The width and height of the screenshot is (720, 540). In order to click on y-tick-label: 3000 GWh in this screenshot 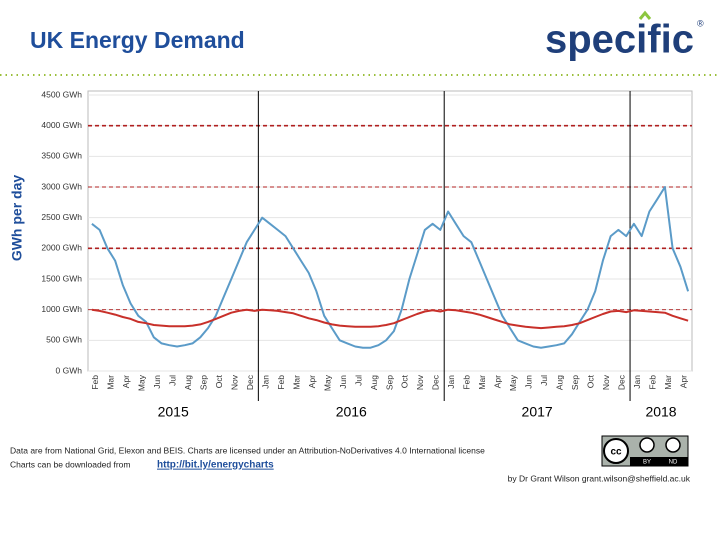, I will do `click(61, 186)`.